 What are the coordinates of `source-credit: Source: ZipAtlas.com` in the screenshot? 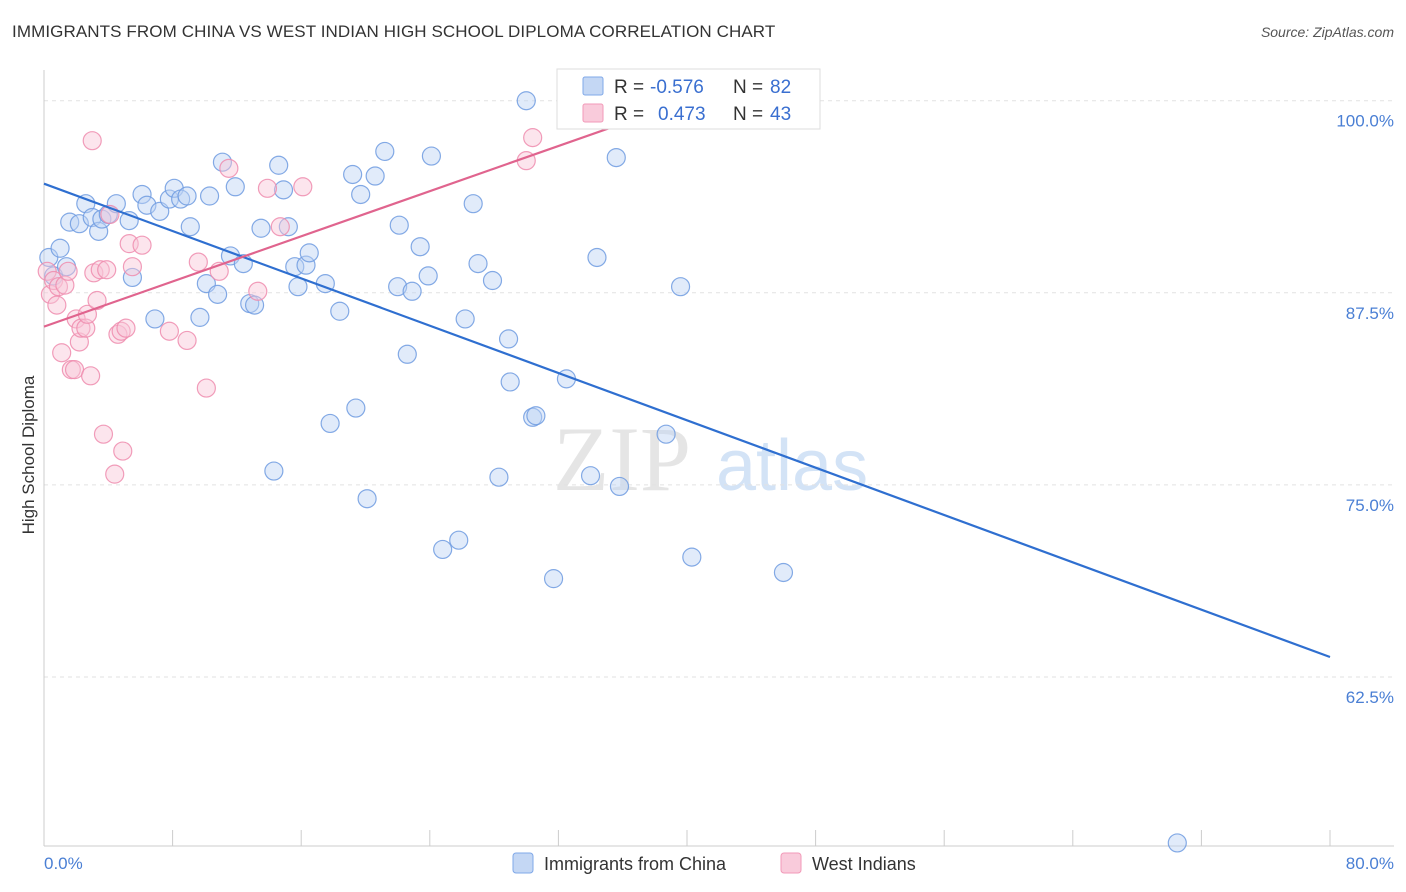 It's located at (1327, 32).